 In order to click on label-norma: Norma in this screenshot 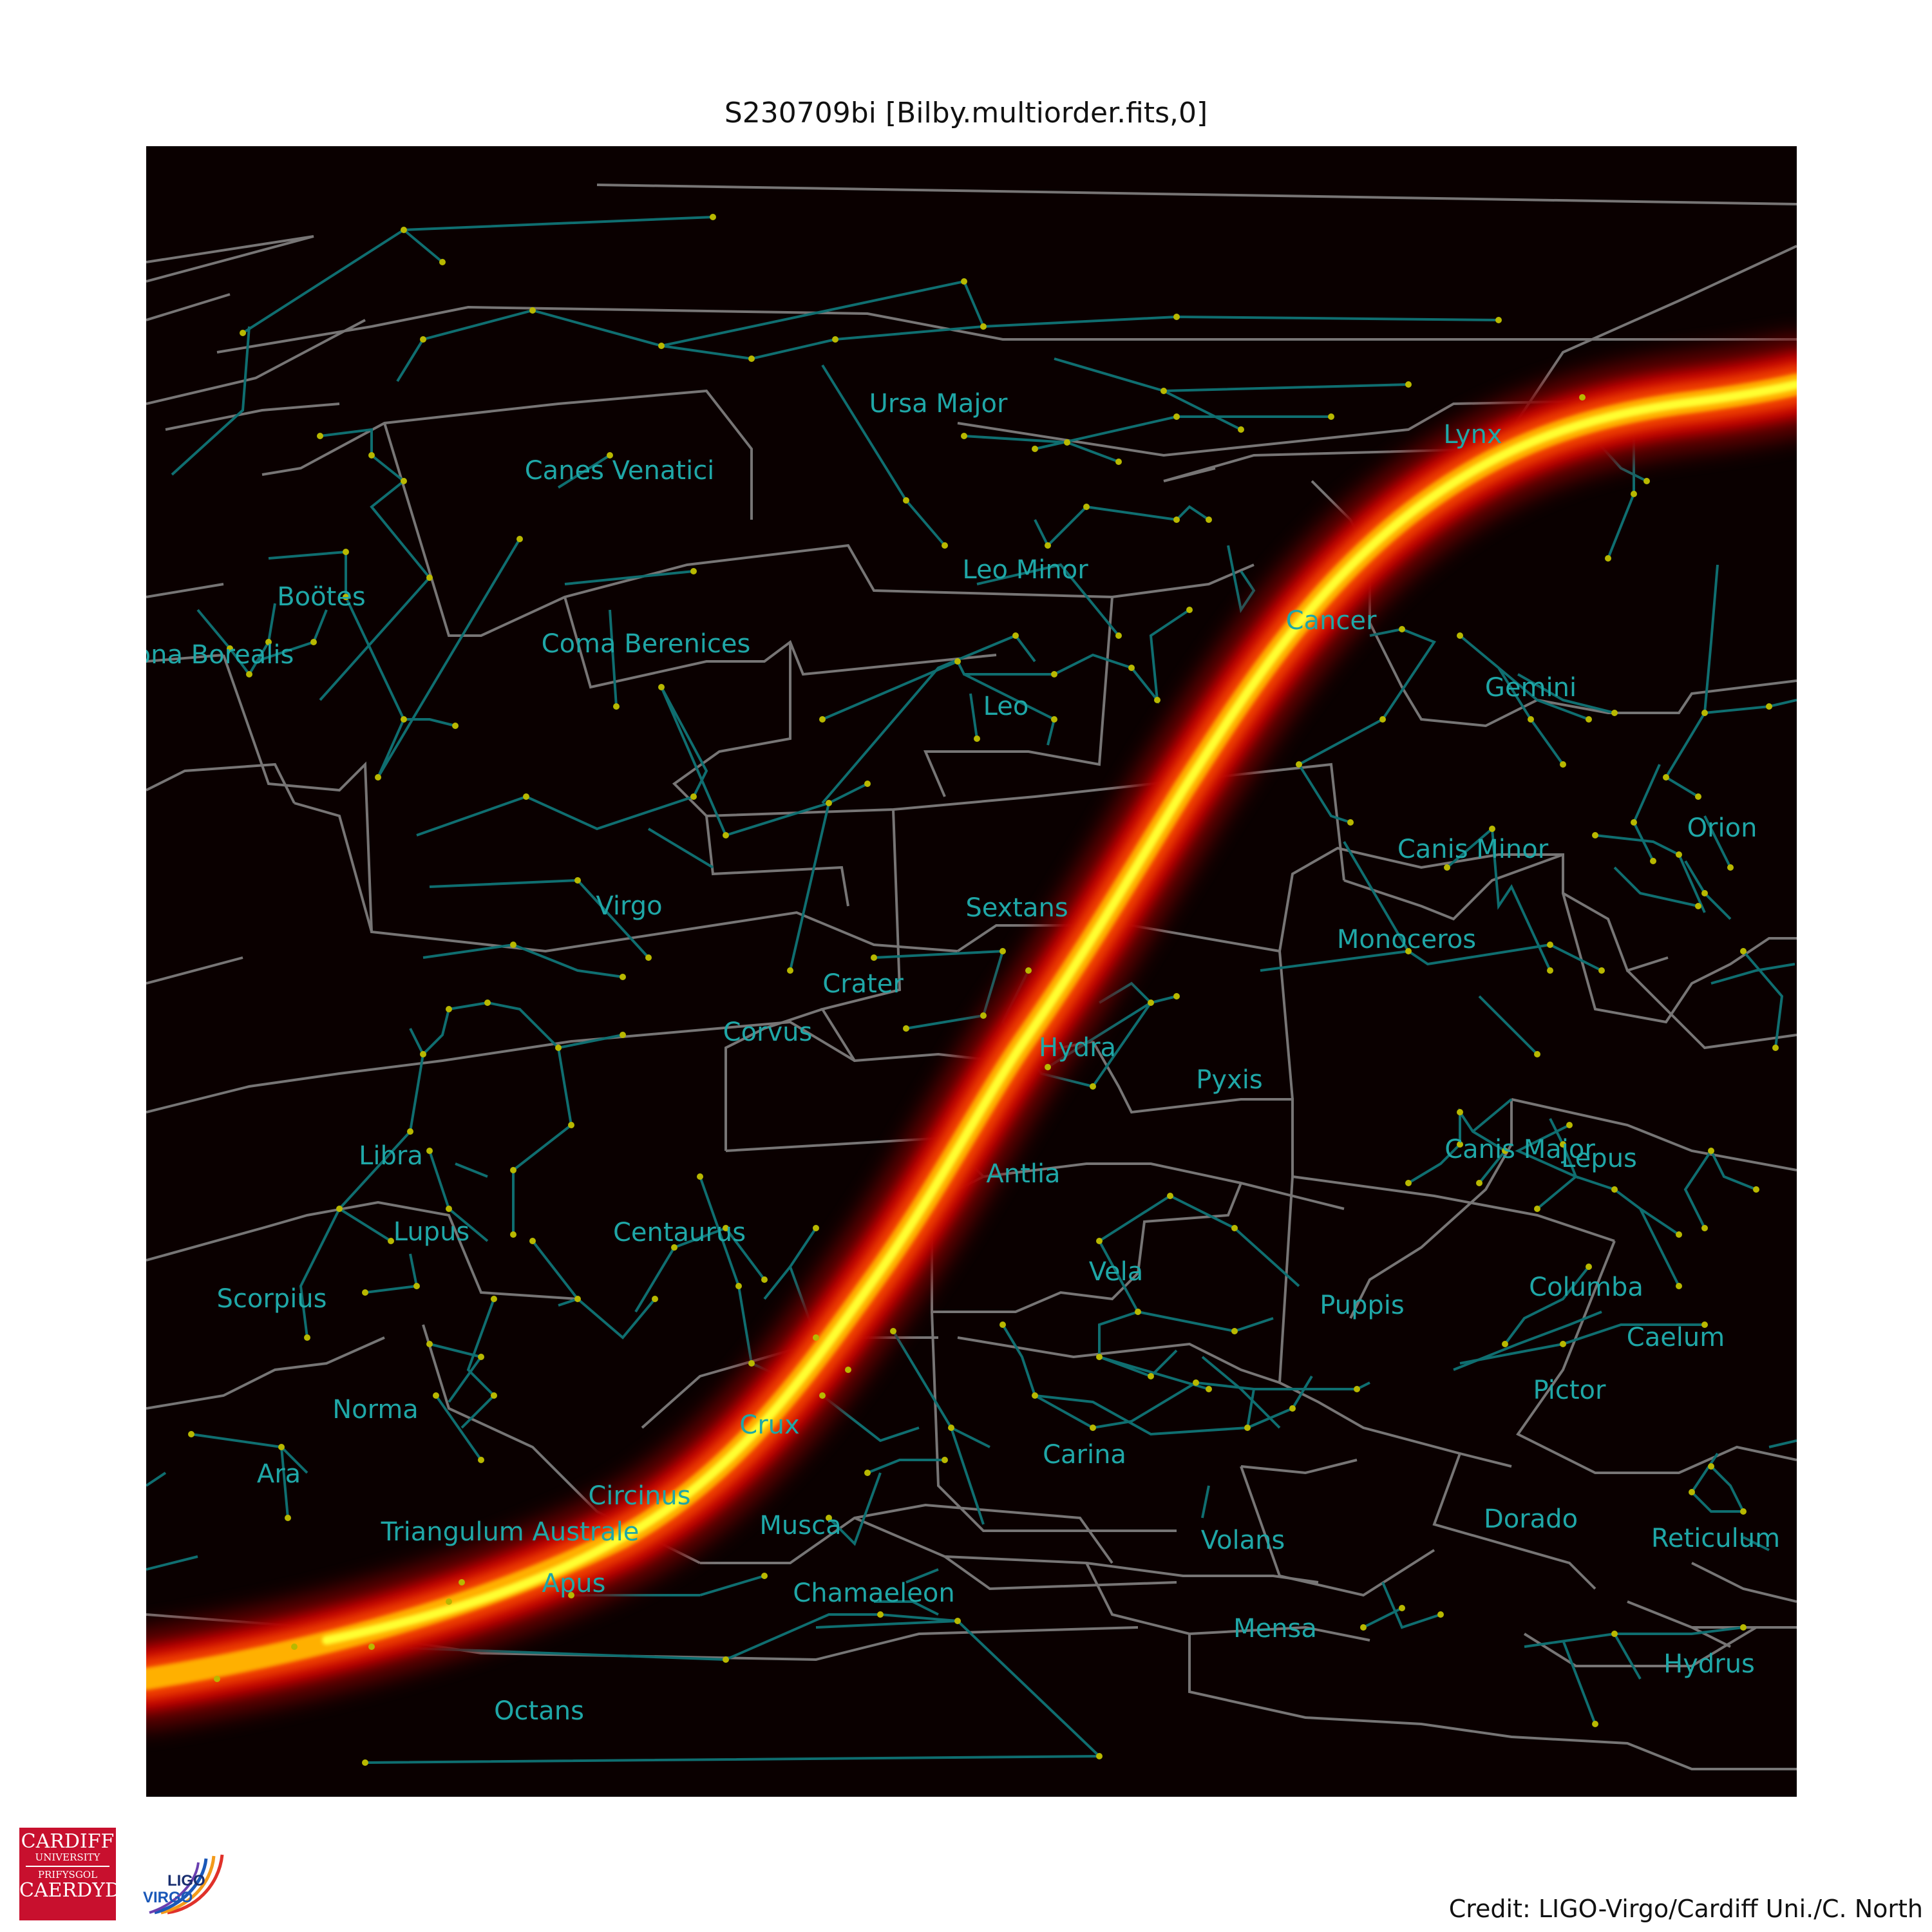, I will do `click(375, 1410)`.